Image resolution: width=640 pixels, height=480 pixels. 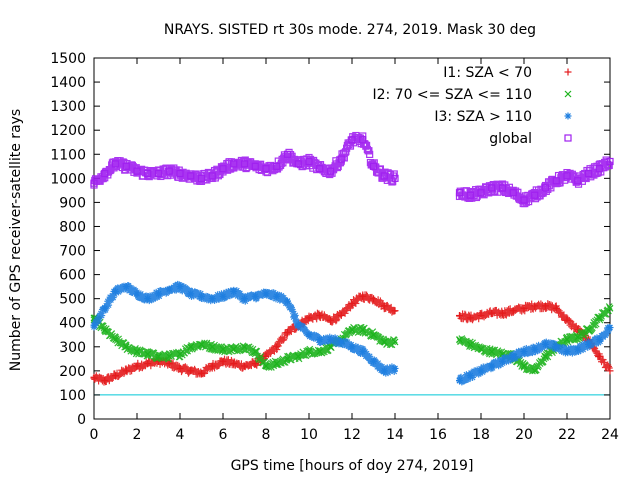 I want to click on y-tick-label: 500, so click(x=72, y=300).